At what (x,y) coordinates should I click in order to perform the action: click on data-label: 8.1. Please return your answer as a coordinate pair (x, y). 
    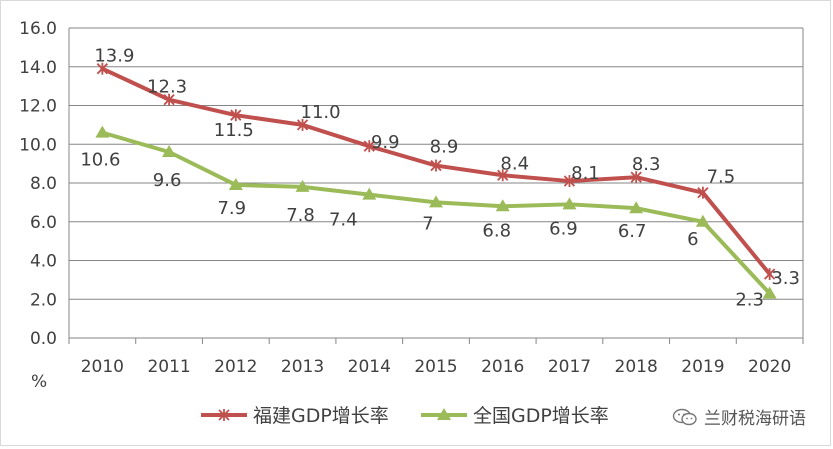
    Looking at the image, I should click on (585, 173).